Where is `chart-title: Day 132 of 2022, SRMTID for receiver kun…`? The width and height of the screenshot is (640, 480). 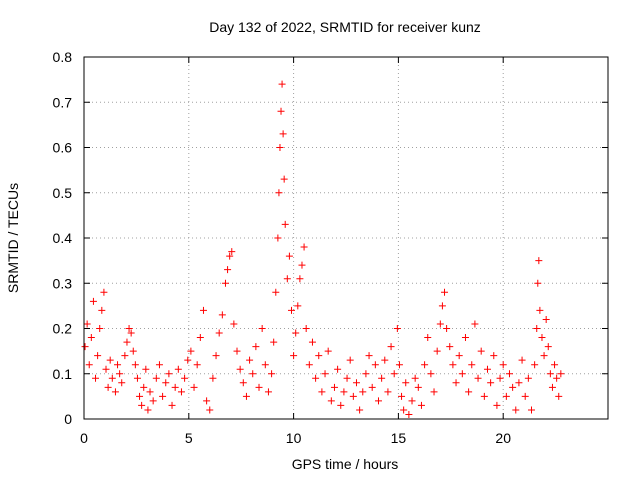 chart-title: Day 132 of 2022, SRMTID for receiver kun… is located at coordinates (345, 27).